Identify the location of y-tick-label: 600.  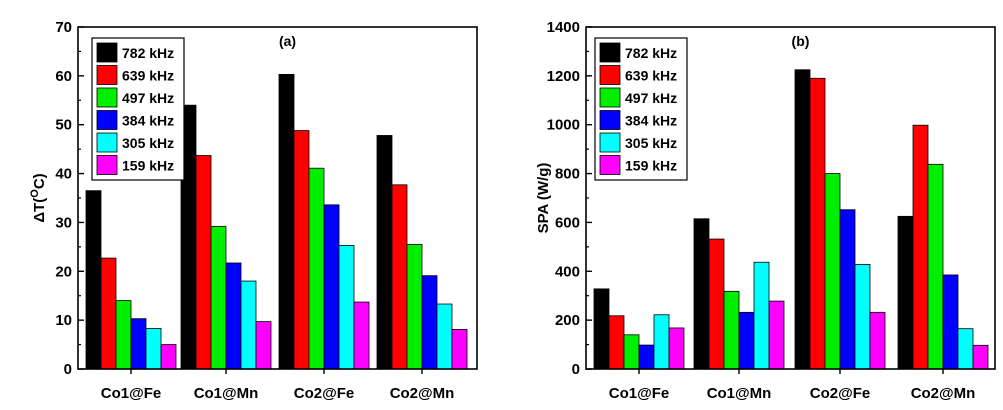
(567, 222).